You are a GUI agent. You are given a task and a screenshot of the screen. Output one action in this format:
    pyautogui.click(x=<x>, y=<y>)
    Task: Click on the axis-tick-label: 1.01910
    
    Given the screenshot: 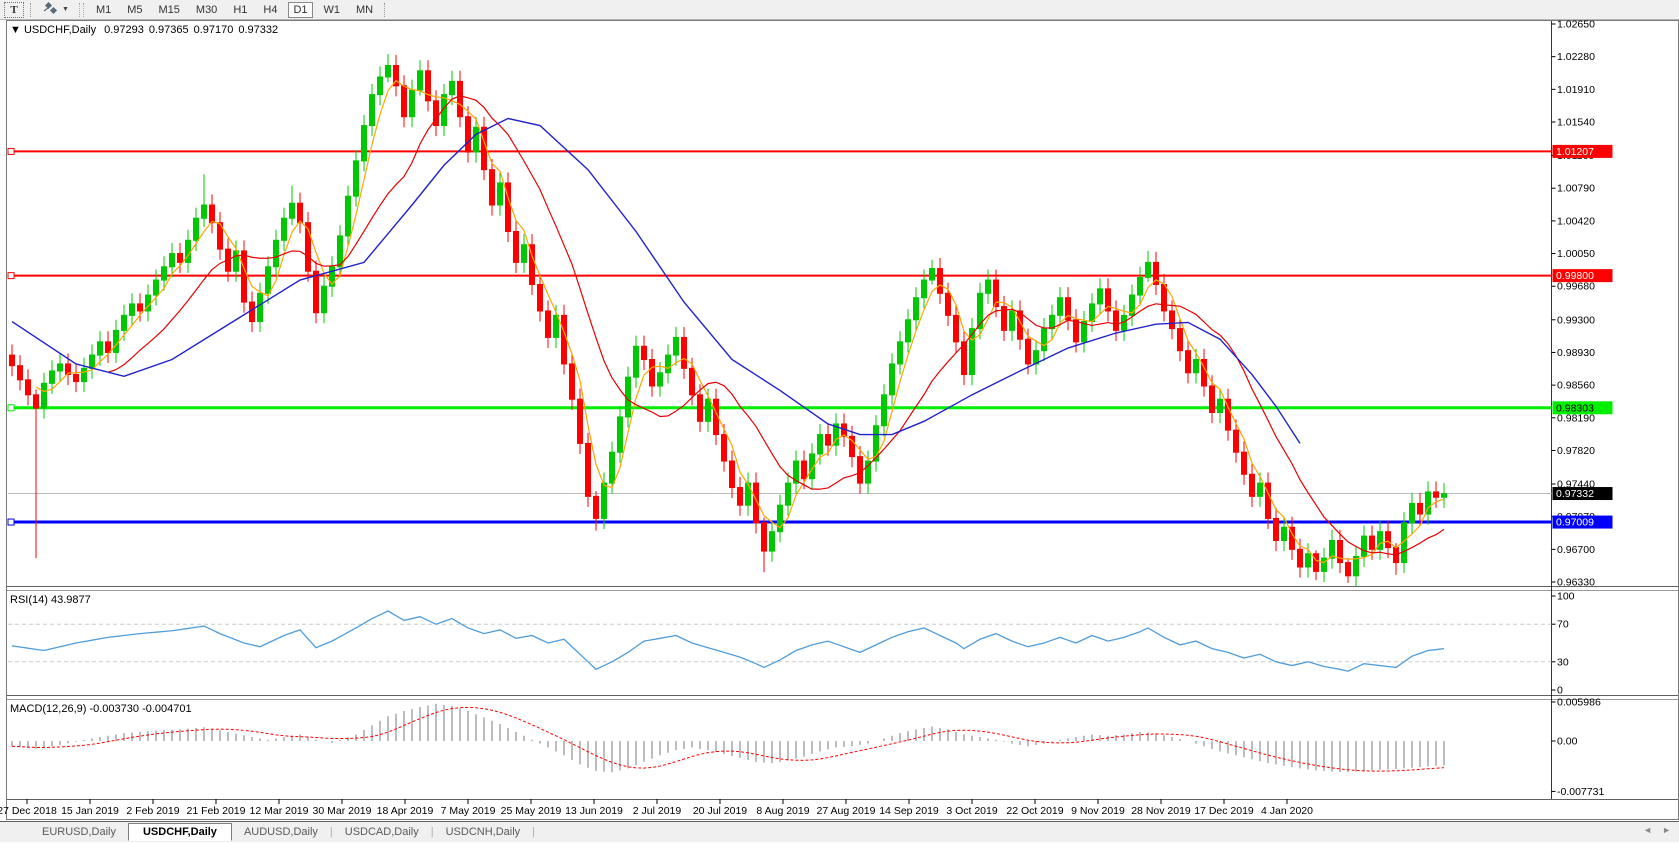 What is the action you would take?
    pyautogui.click(x=1576, y=90)
    